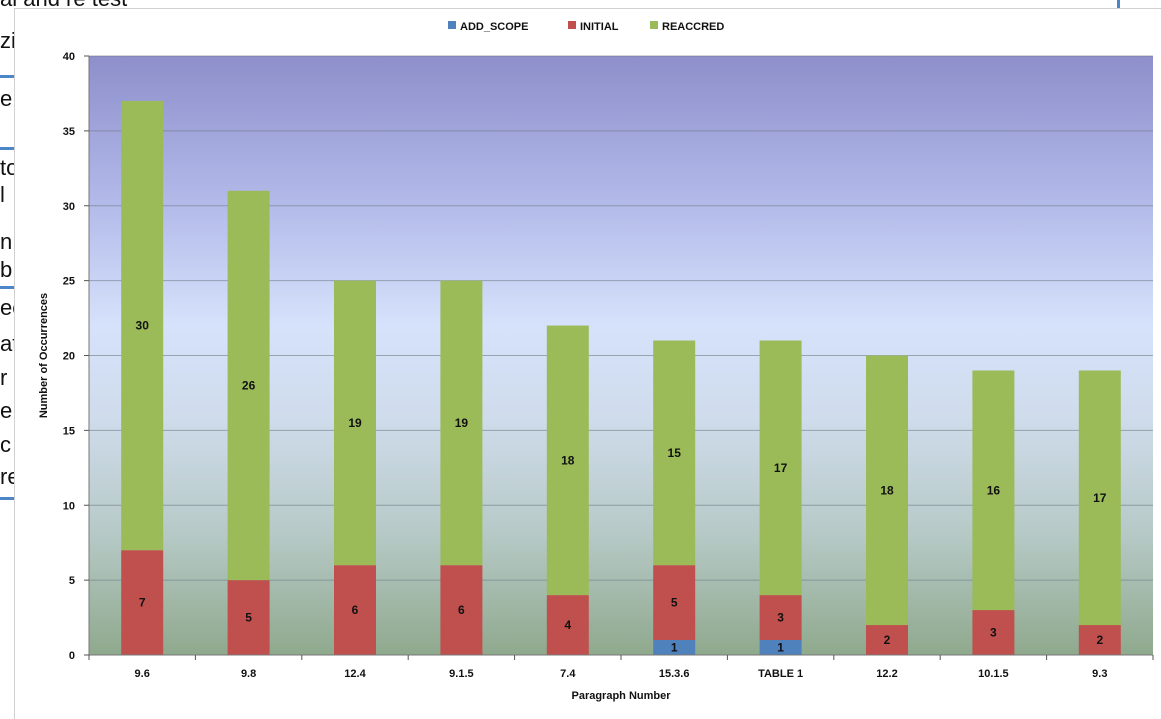 The image size is (1161, 719). What do you see at coordinates (63, 5) in the screenshot?
I see `background-text-line: al and re test` at bounding box center [63, 5].